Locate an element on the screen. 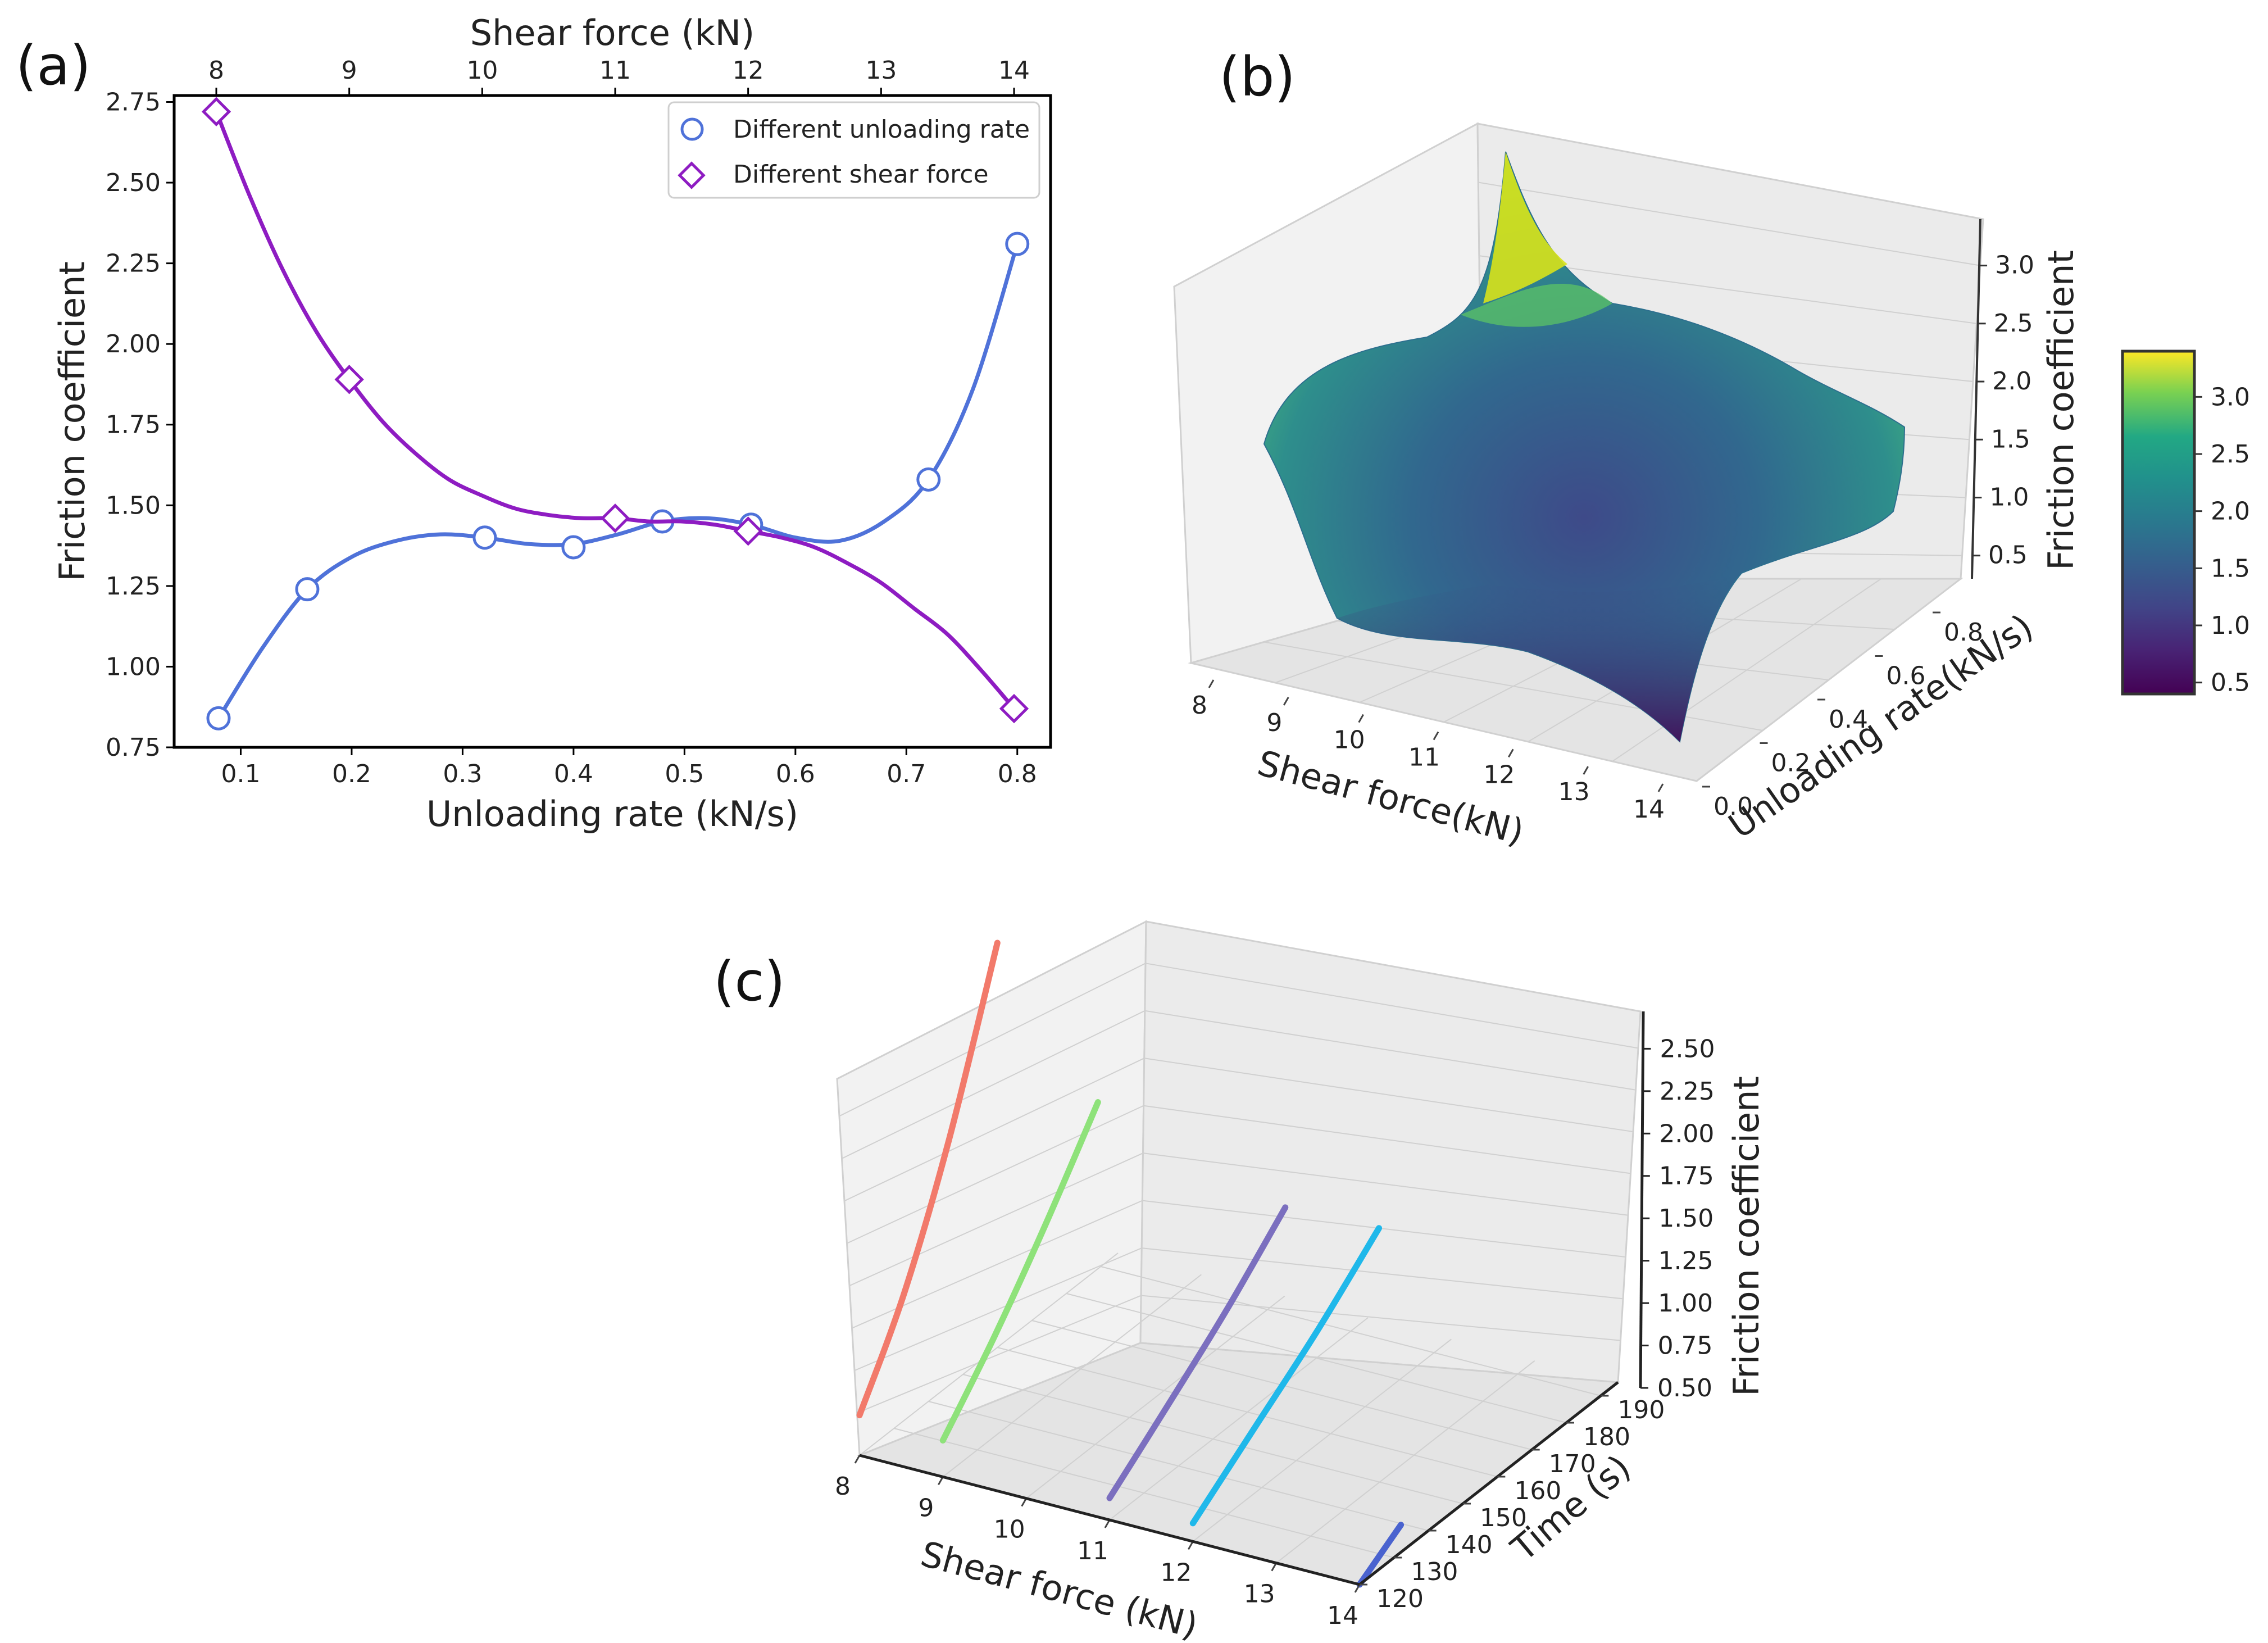 This screenshot has width=2268, height=1643. x-axis-line is located at coordinates (1109, 1520).